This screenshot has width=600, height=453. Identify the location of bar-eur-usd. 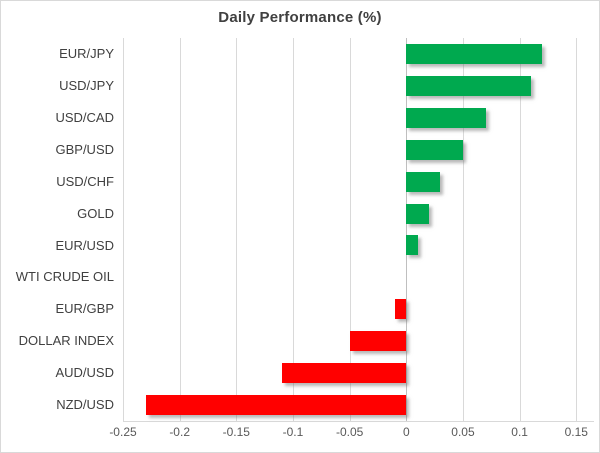
(412, 245).